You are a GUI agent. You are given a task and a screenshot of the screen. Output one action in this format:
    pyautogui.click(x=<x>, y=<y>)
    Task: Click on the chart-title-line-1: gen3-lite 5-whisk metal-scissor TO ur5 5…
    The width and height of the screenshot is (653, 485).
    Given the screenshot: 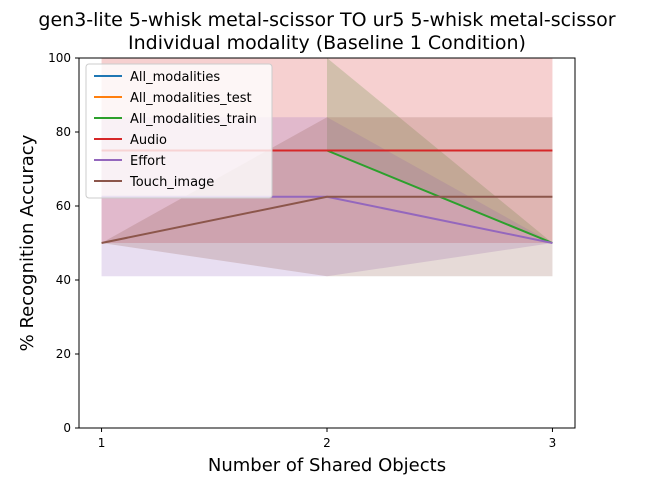 What is the action you would take?
    pyautogui.click(x=326, y=20)
    